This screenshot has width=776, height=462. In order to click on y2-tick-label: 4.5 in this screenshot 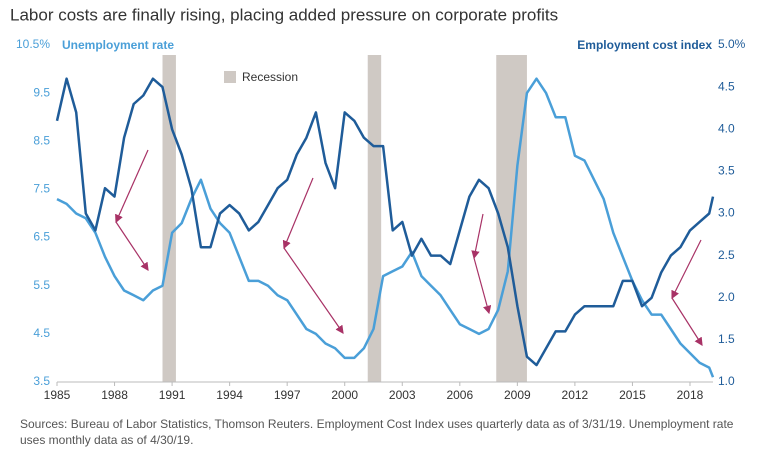, I will do `click(726, 86)`.